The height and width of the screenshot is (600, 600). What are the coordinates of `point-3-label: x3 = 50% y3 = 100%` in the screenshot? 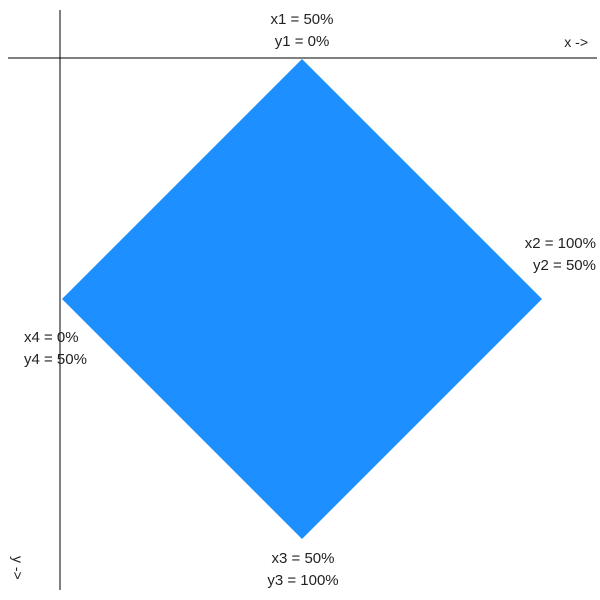 It's located at (302, 570).